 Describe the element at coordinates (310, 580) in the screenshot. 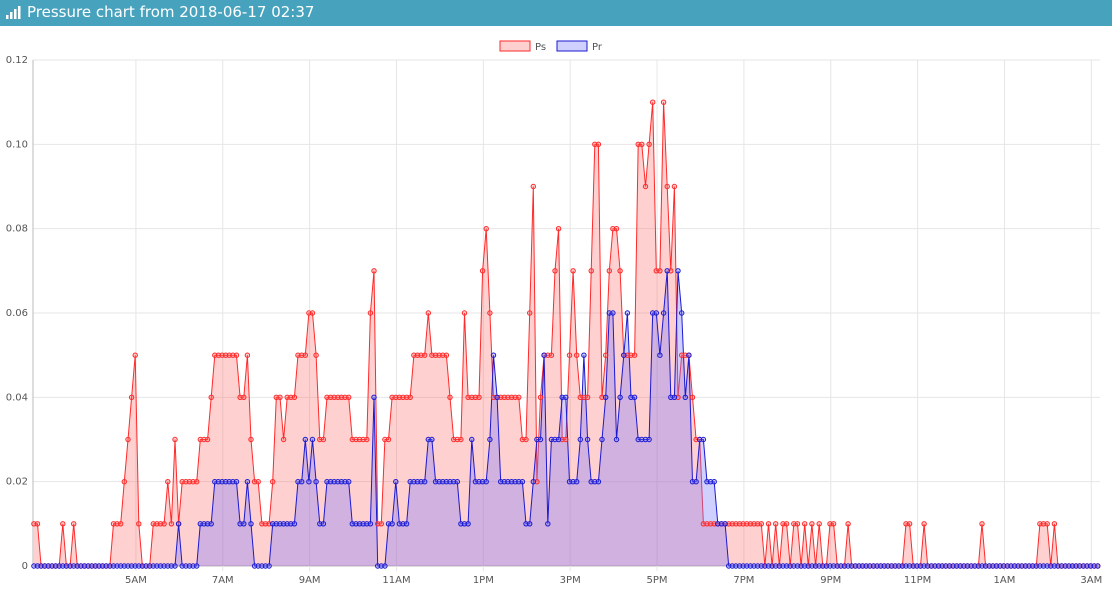

I see `x-tick-label: 9AM` at that location.